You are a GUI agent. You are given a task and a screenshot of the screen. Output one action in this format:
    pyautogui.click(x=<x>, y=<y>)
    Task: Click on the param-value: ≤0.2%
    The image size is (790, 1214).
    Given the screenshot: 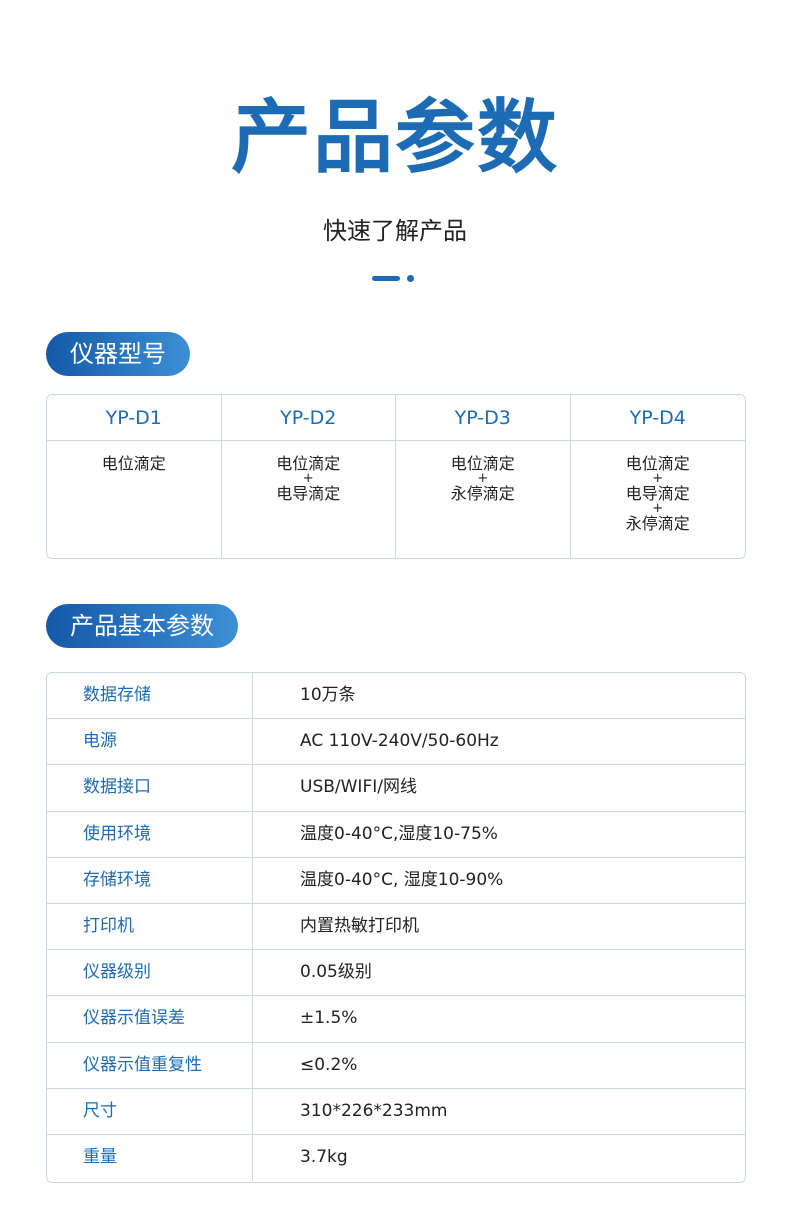 What is the action you would take?
    pyautogui.click(x=329, y=1064)
    